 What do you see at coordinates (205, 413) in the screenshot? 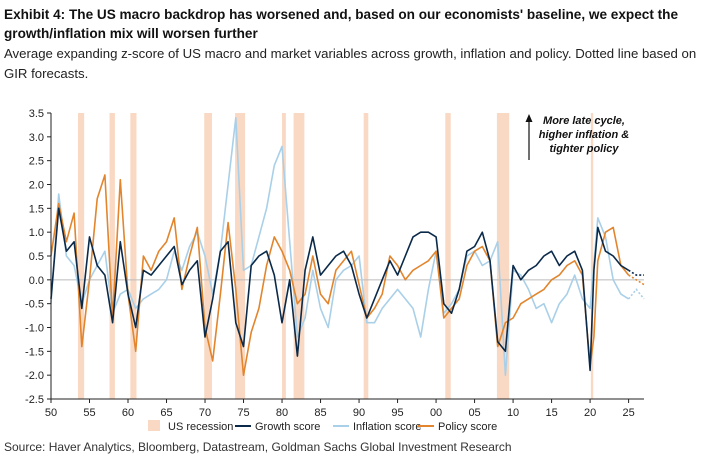
I see `x-tick-label: 70` at bounding box center [205, 413].